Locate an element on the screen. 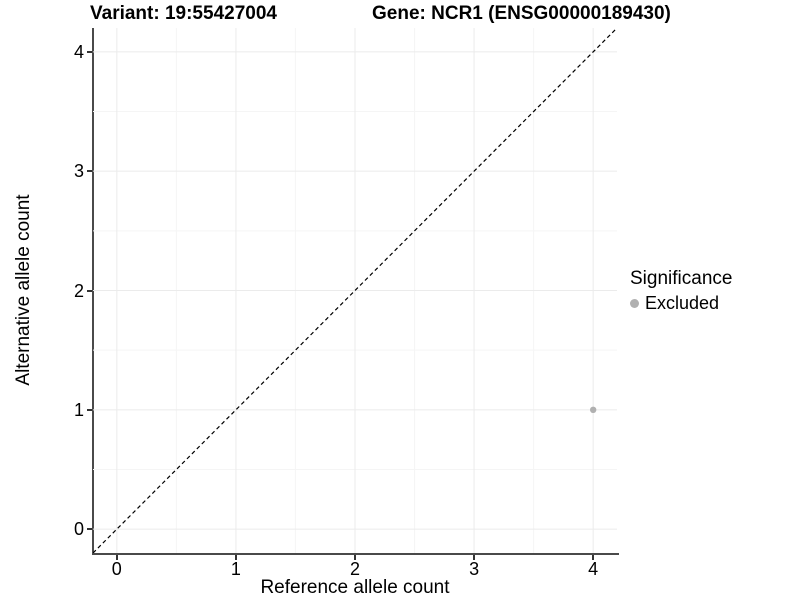 The width and height of the screenshot is (800, 600). plot-title-variant: Variant: 19:55427004 is located at coordinates (183, 13).